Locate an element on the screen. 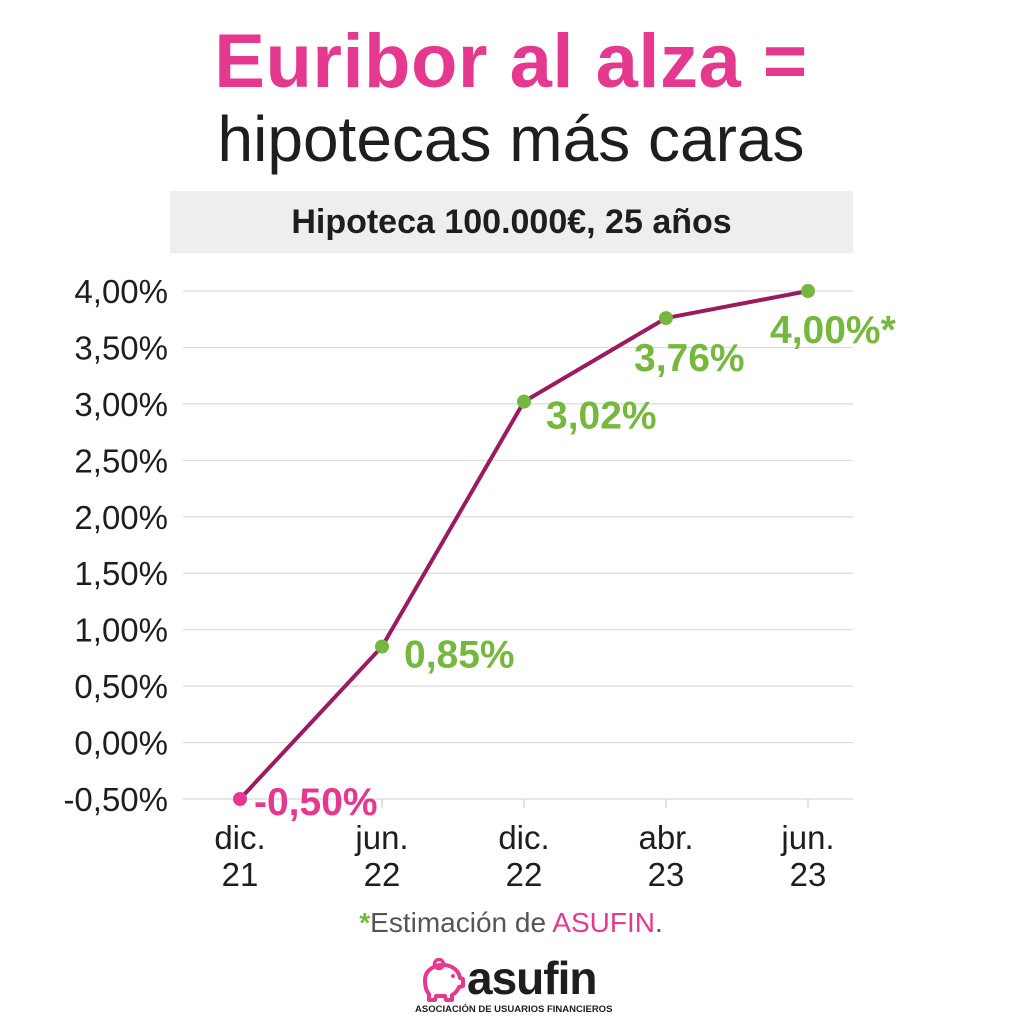 Image resolution: width=1022 pixels, height=1024 pixels. logo-tagline: ASOCIACIÓN DE USUARIOS FINANCIEROS is located at coordinates (514, 1009).